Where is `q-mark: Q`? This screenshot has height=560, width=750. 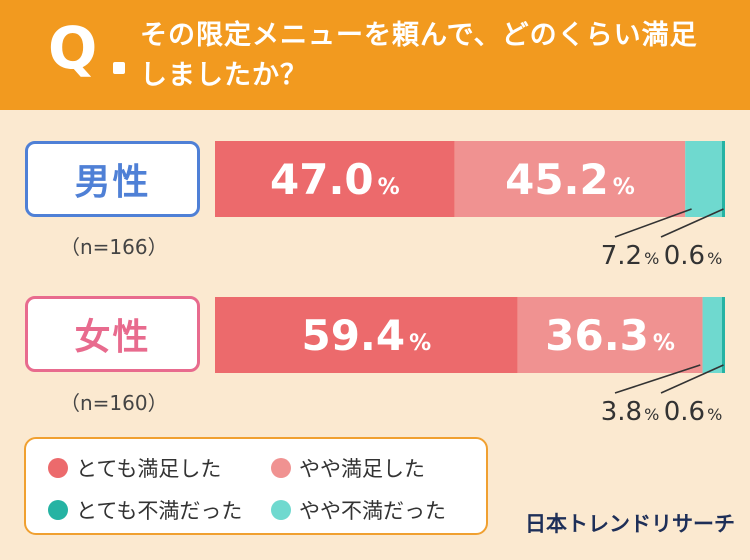
q-mark: Q is located at coordinates (73, 48).